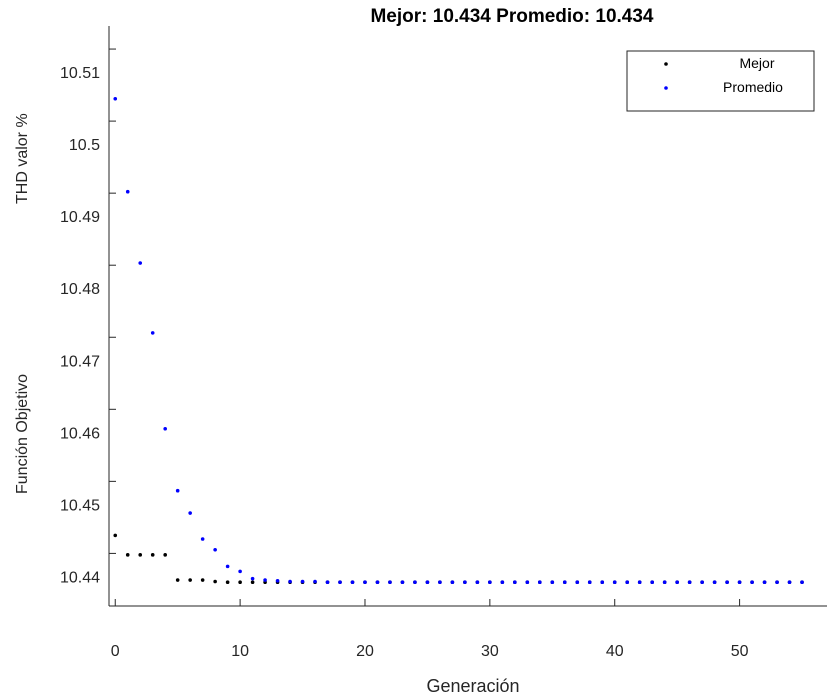 This screenshot has width=827, height=700. What do you see at coordinates (22, 158) in the screenshot?
I see `y-axis-title-thd: THD valor %` at bounding box center [22, 158].